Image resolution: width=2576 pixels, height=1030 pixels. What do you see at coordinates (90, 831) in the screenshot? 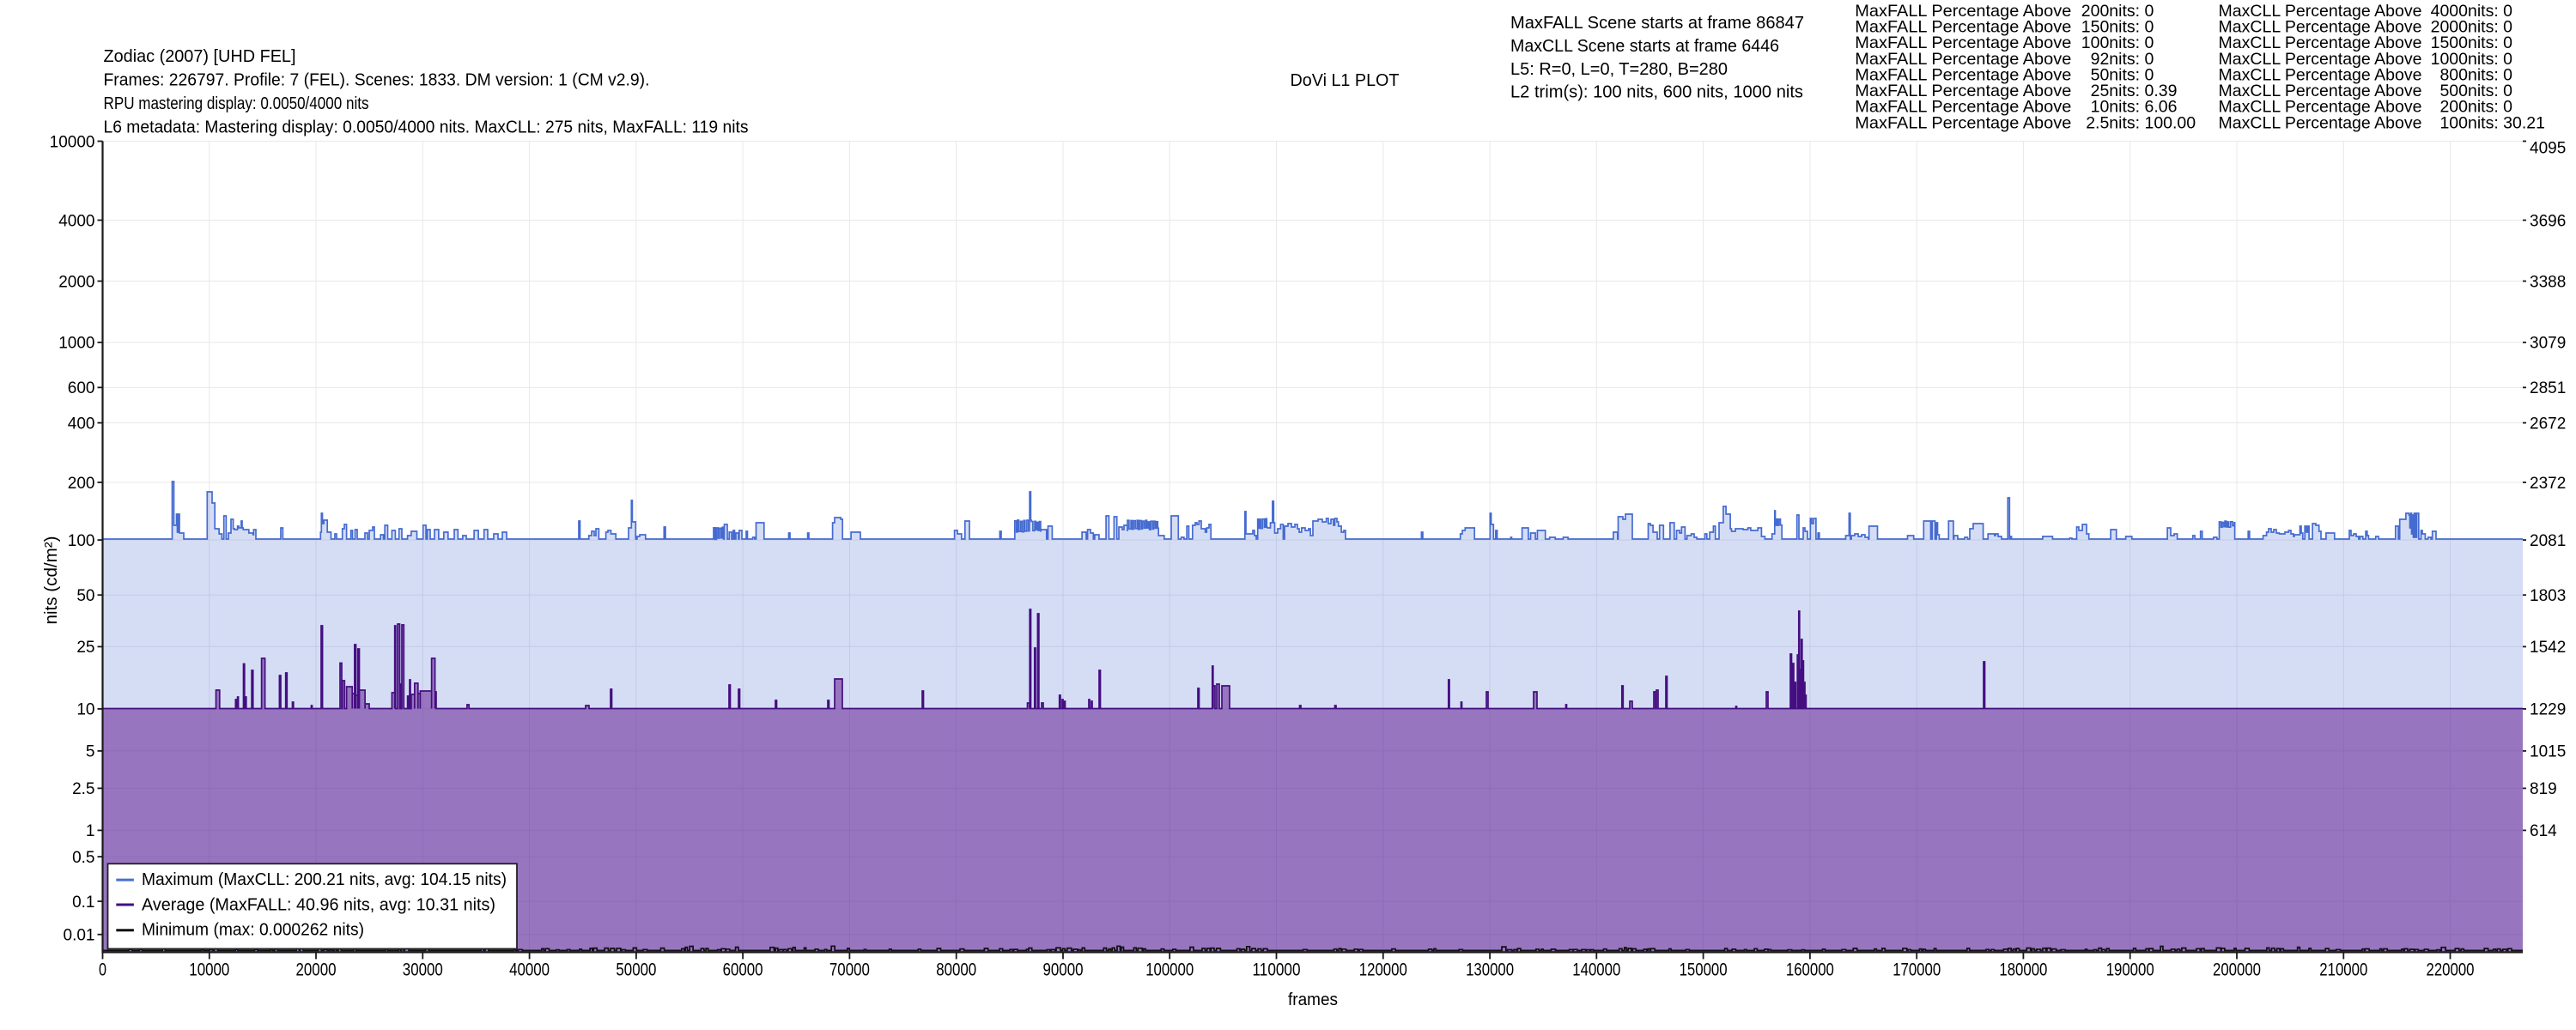
I see `svg-text: 1` at bounding box center [90, 831].